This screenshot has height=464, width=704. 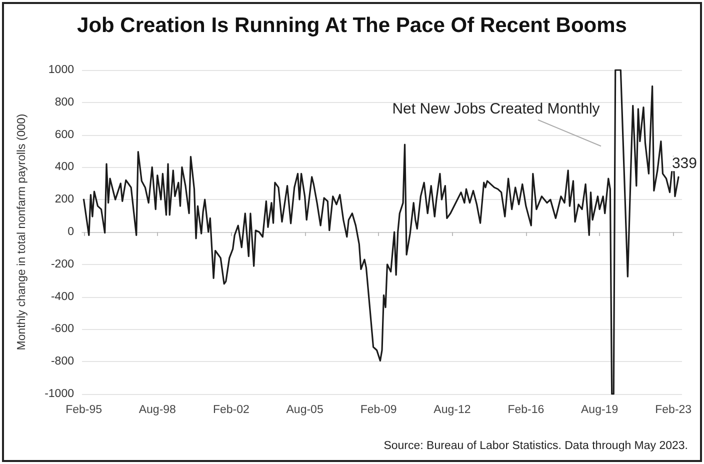 I want to click on y-tick-label: -1000, so click(x=59, y=394).